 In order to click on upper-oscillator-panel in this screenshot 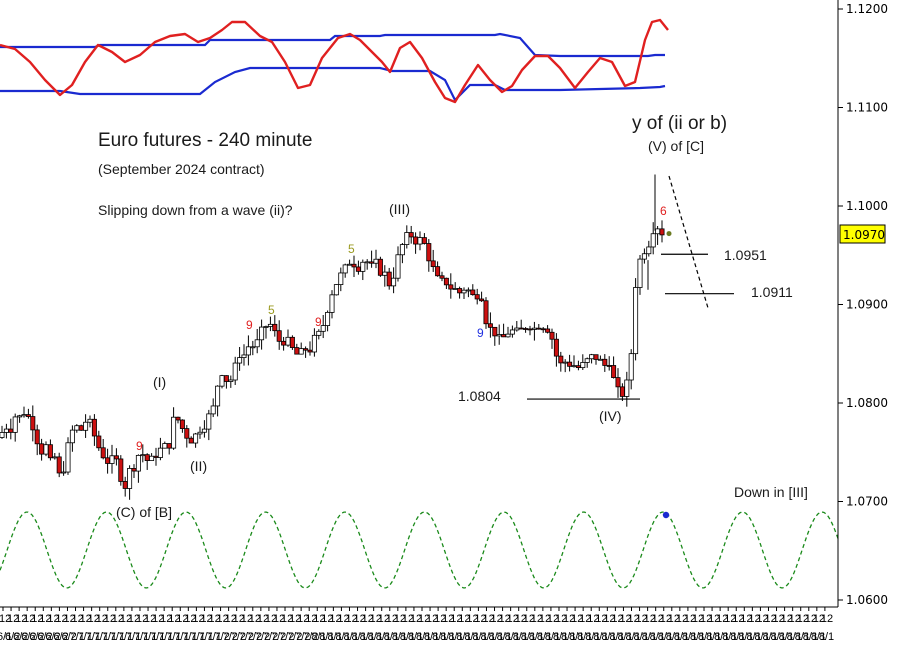, I will do `click(334, 61)`.